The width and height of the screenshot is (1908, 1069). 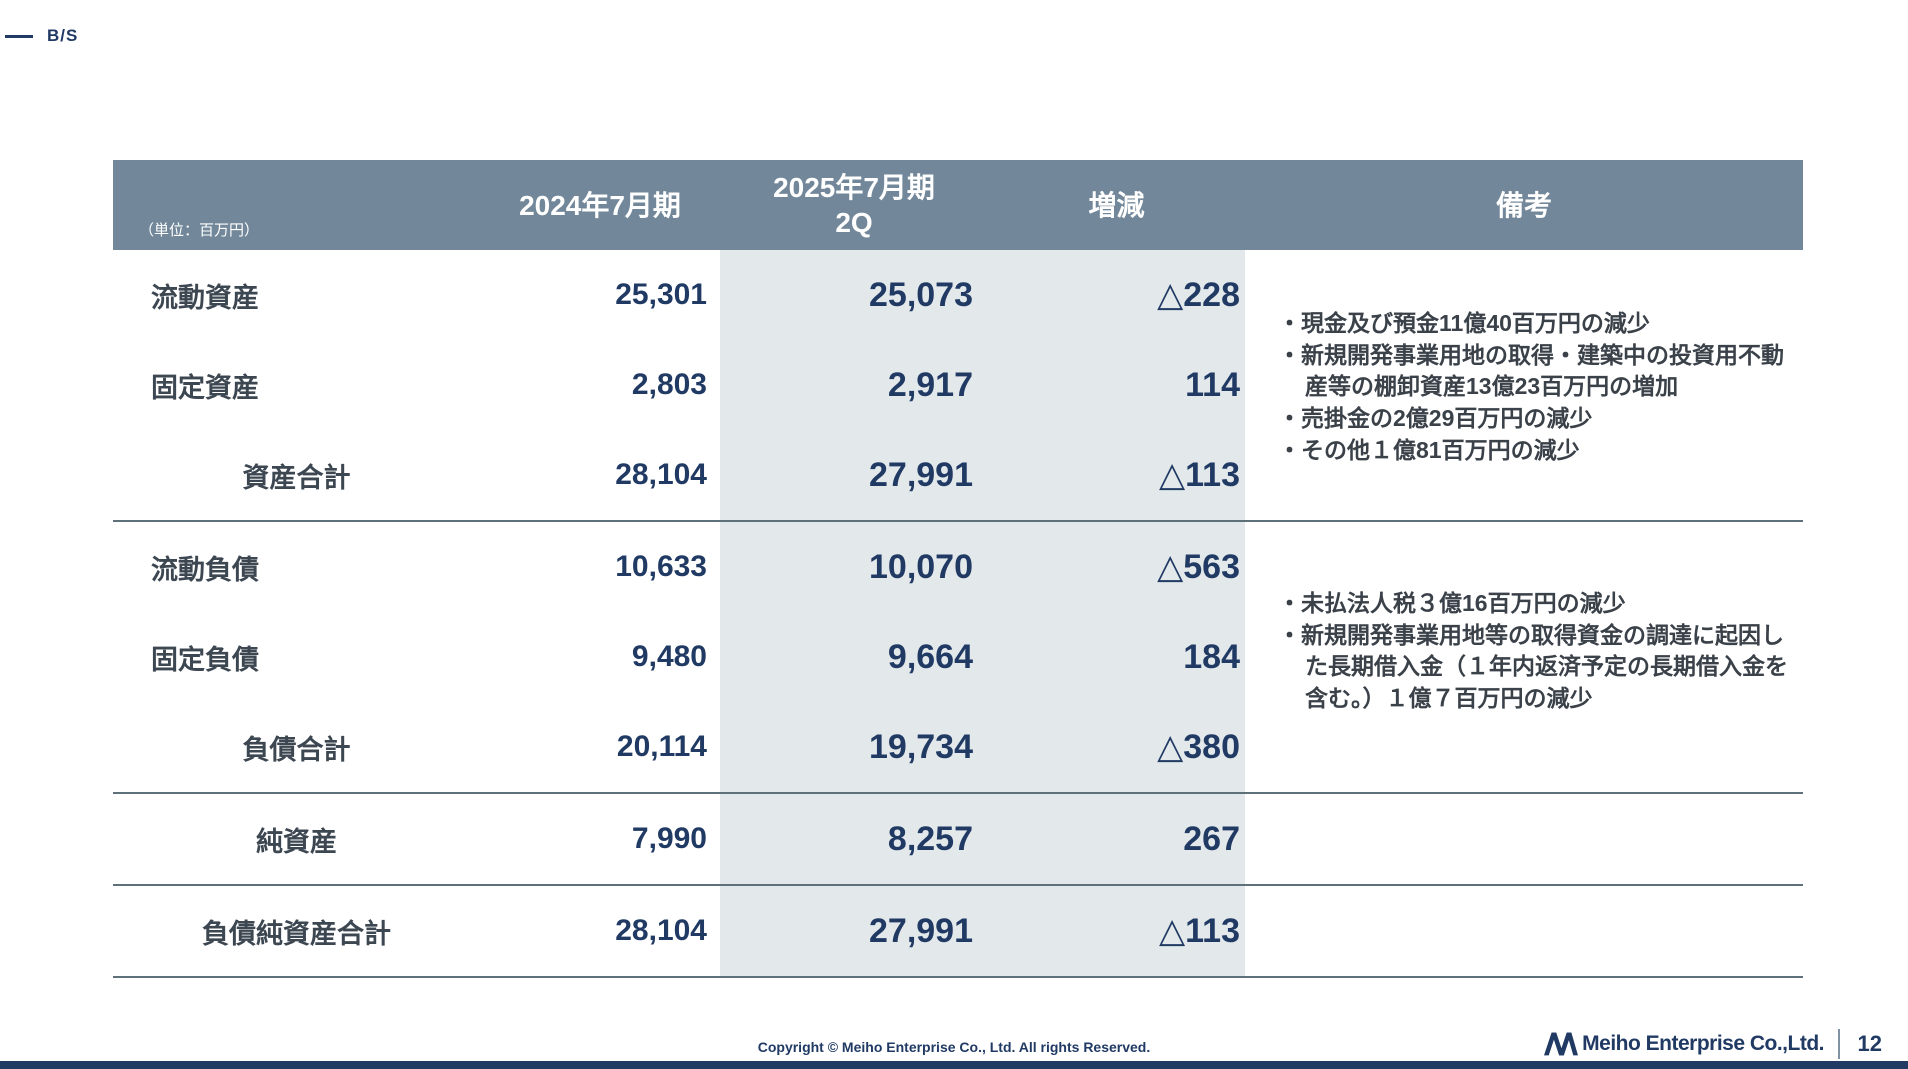 What do you see at coordinates (296, 841) in the screenshot?
I see `row-label: 純資産` at bounding box center [296, 841].